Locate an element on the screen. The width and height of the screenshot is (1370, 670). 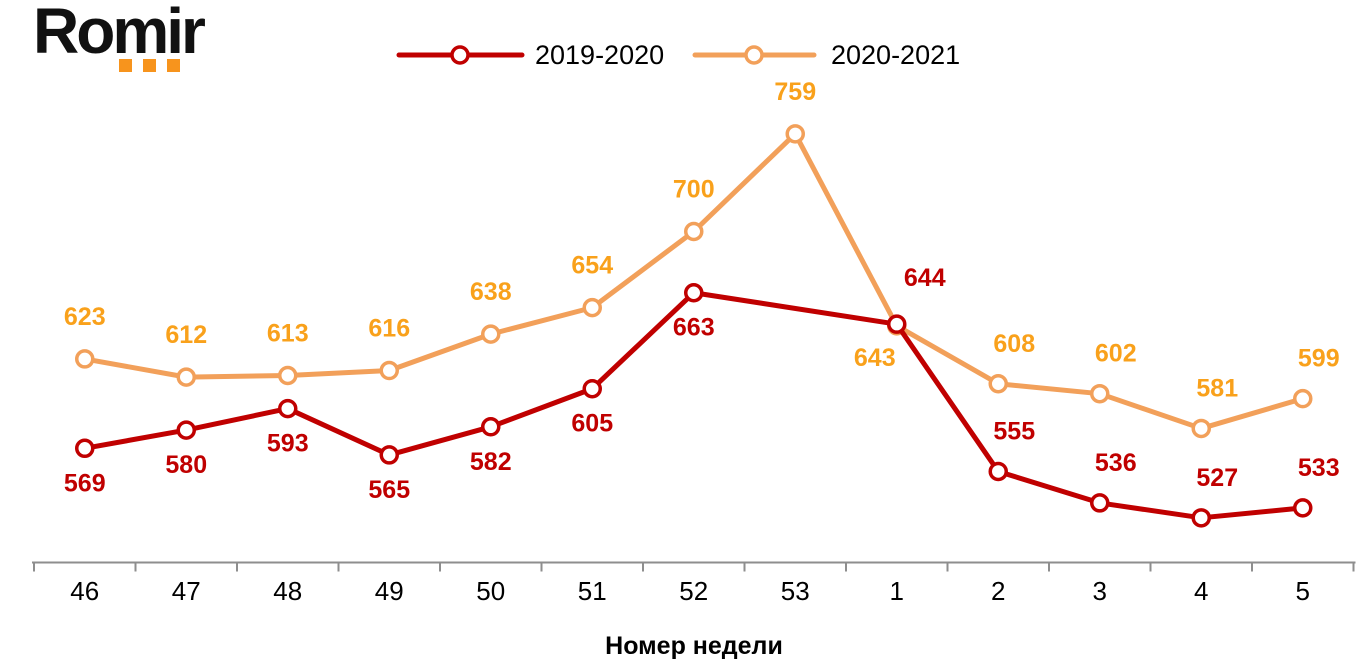
data-label-2019-2020: 605 is located at coordinates (592, 424).